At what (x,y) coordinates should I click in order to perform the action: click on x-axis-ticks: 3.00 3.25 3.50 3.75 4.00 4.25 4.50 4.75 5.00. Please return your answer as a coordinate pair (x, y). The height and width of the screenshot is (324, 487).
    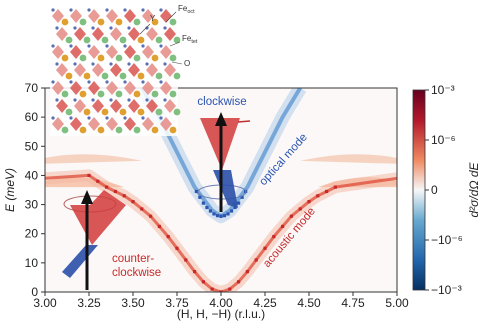
    Looking at the image, I should click on (221, 301).